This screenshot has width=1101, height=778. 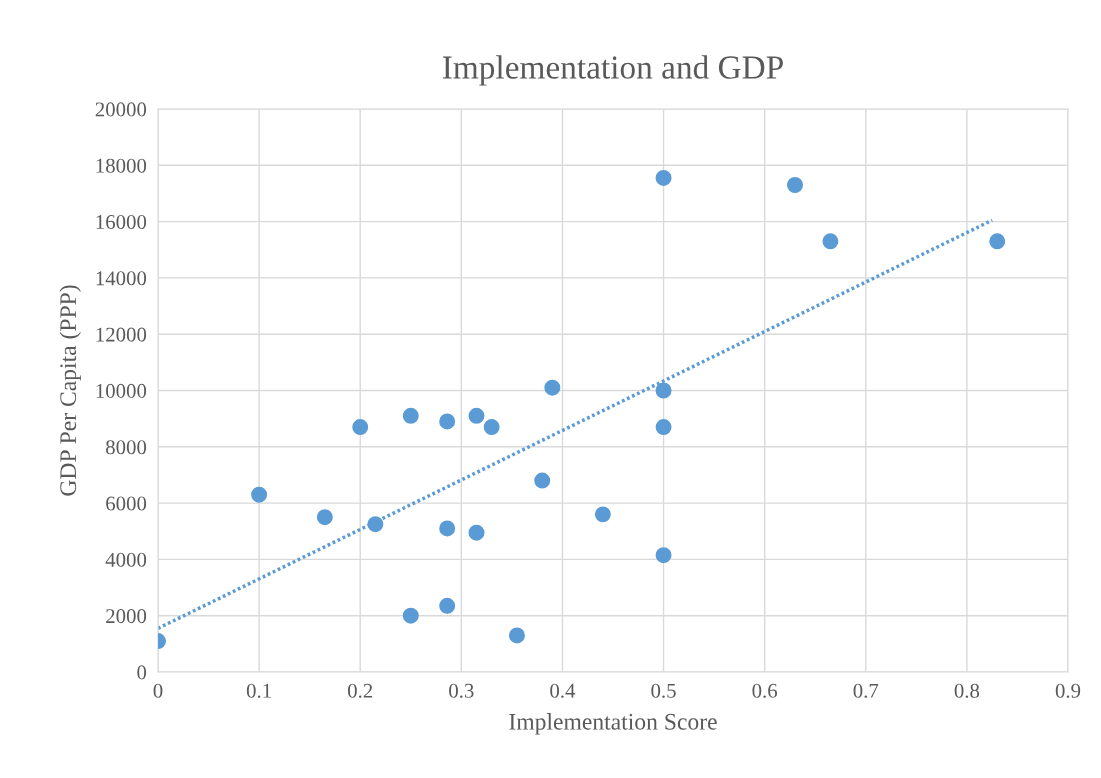 I want to click on y-tick-label: 20000, so click(x=121, y=109).